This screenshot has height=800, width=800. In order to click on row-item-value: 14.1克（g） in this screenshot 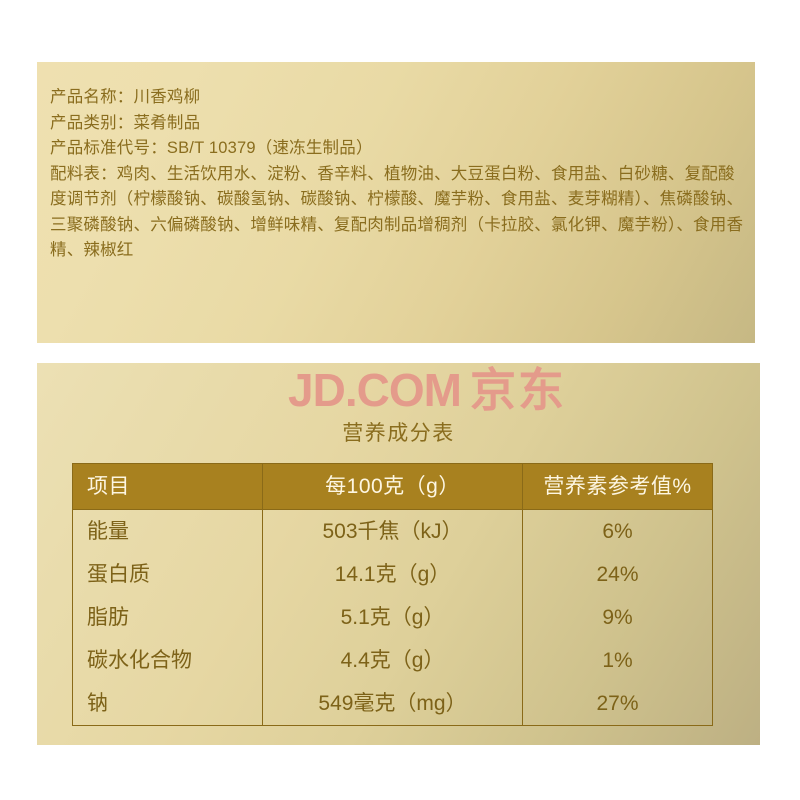, I will do `click(392, 574)`.